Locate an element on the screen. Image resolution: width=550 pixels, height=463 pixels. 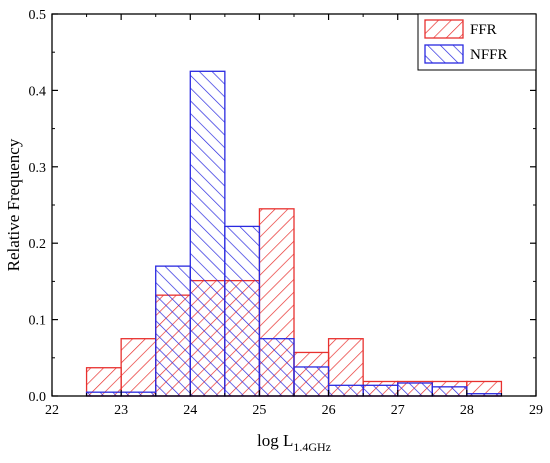
x-tick-label: 28 is located at coordinates (467, 410).